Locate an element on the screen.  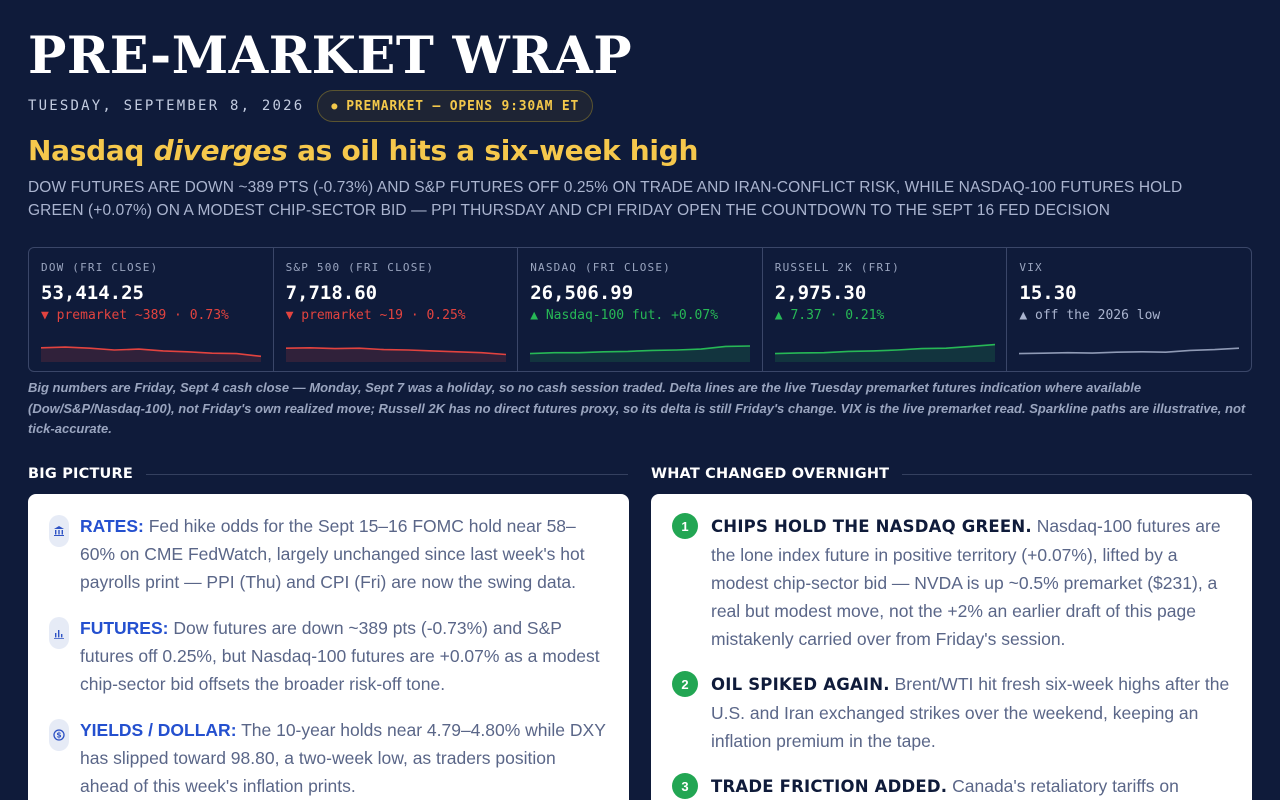
market-status-pill: ● PREMARKET — OPENS 9:30AM ET is located at coordinates (455, 106).